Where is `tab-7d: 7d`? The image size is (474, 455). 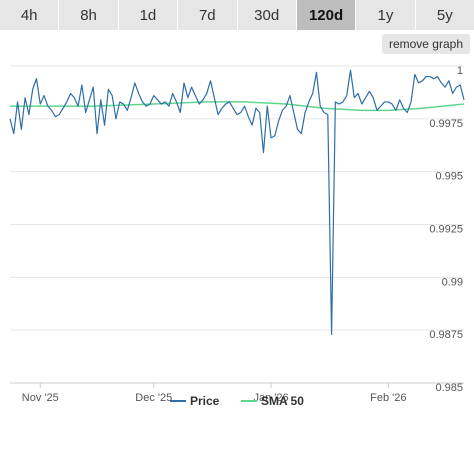 tab-7d: 7d is located at coordinates (208, 15).